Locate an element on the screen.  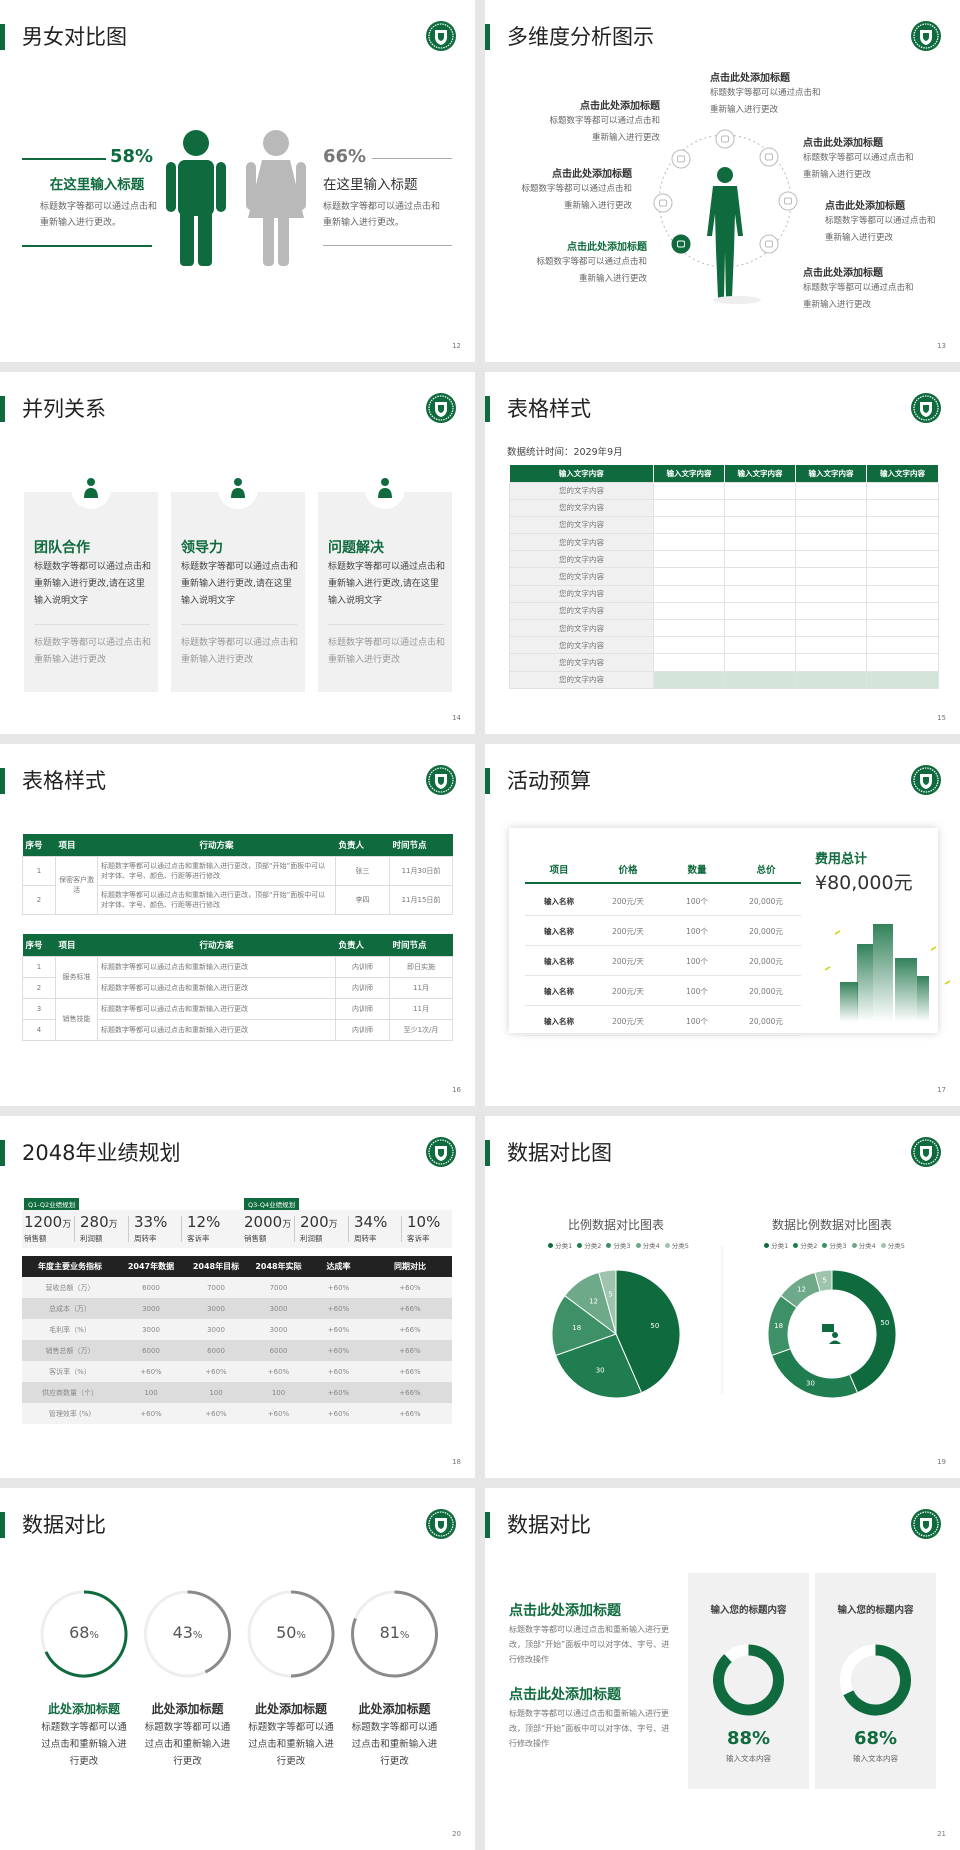
ring-number: 81 is located at coordinates (389, 1632).